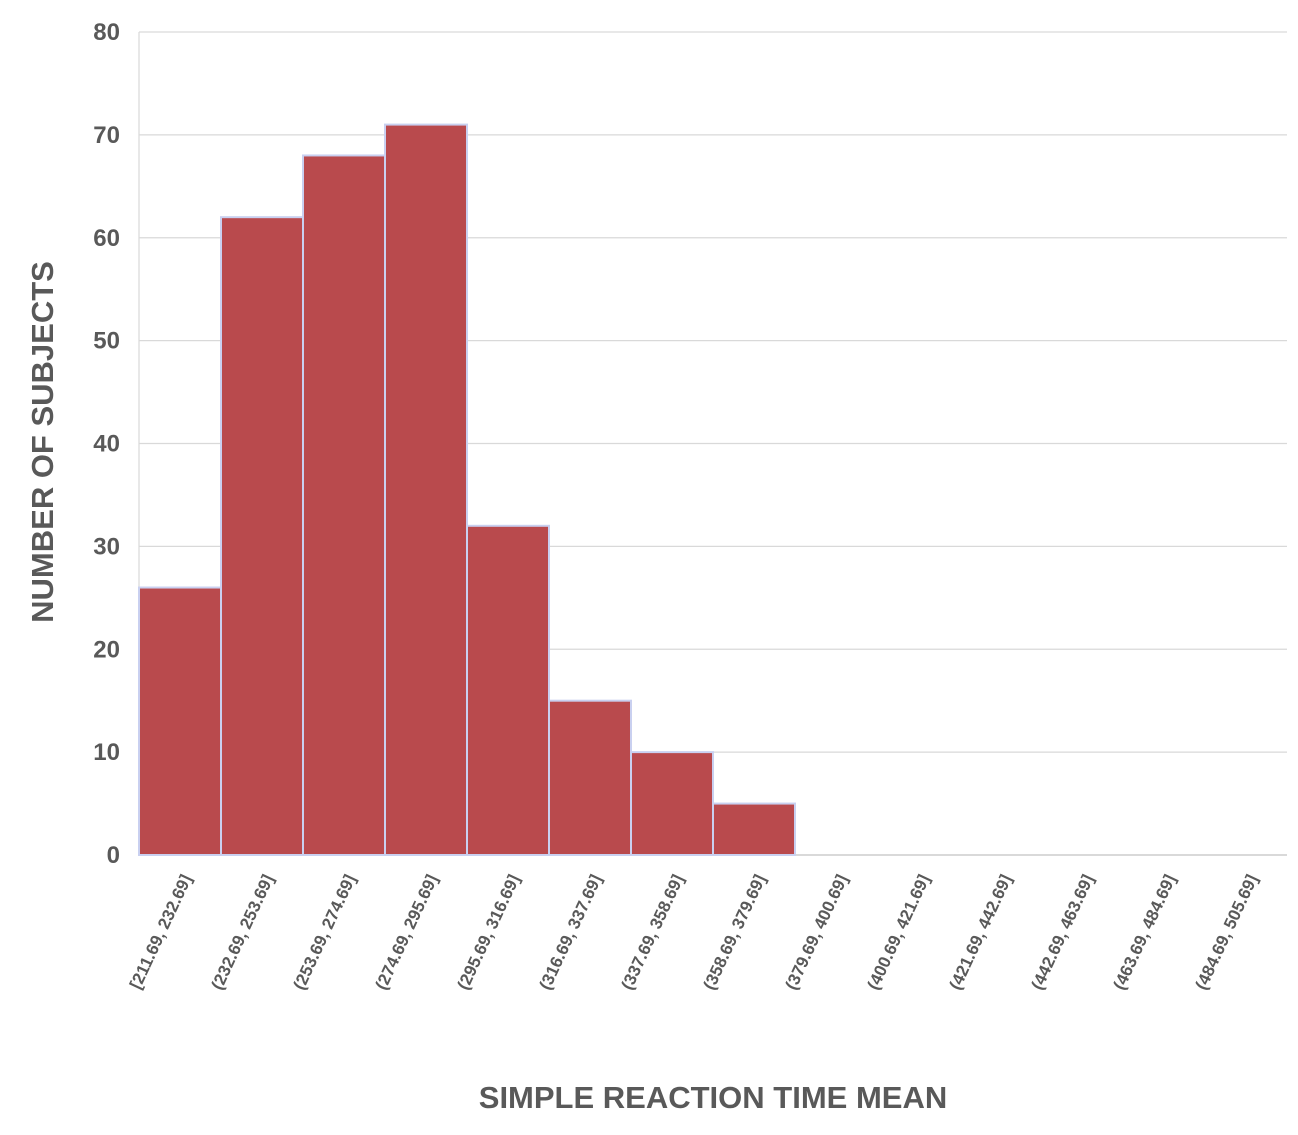 This screenshot has width=1298, height=1135. Describe the element at coordinates (489, 932) in the screenshot. I see `x-tick-label: (295.69, 316.69]` at that location.